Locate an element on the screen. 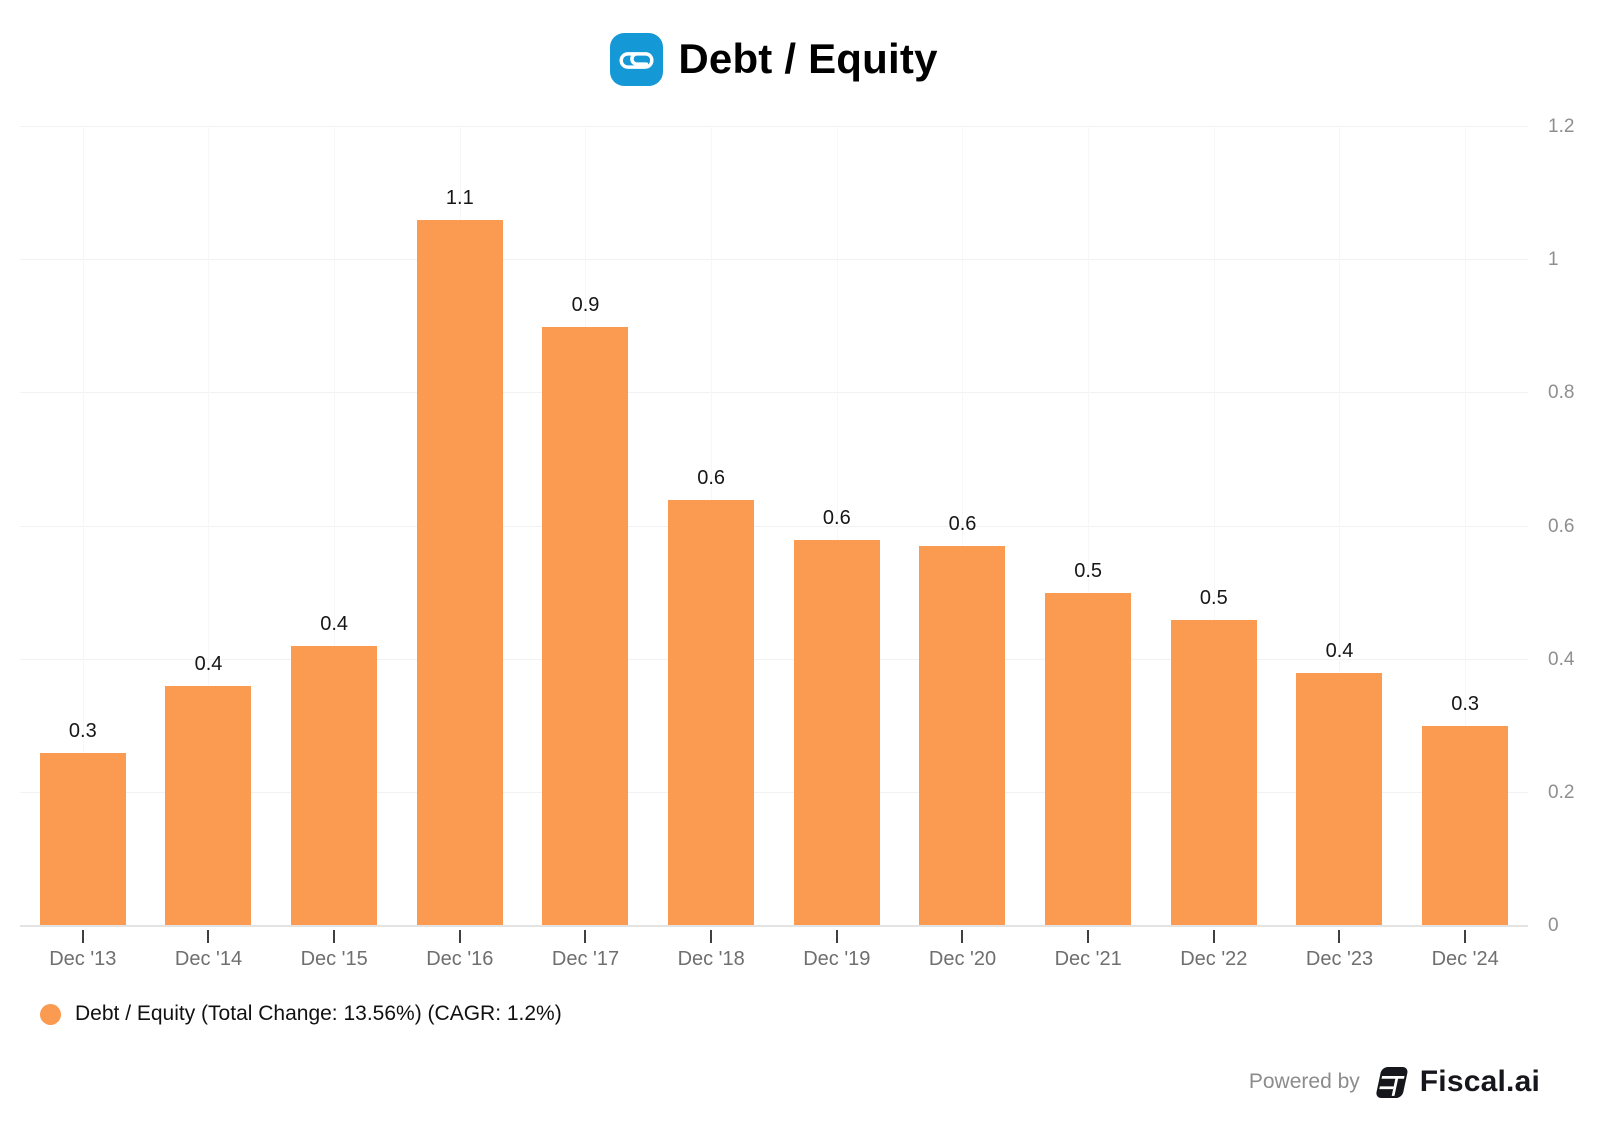 The width and height of the screenshot is (1600, 1134). bar-slot: 0.4 Dec '23 is located at coordinates (1340, 548).